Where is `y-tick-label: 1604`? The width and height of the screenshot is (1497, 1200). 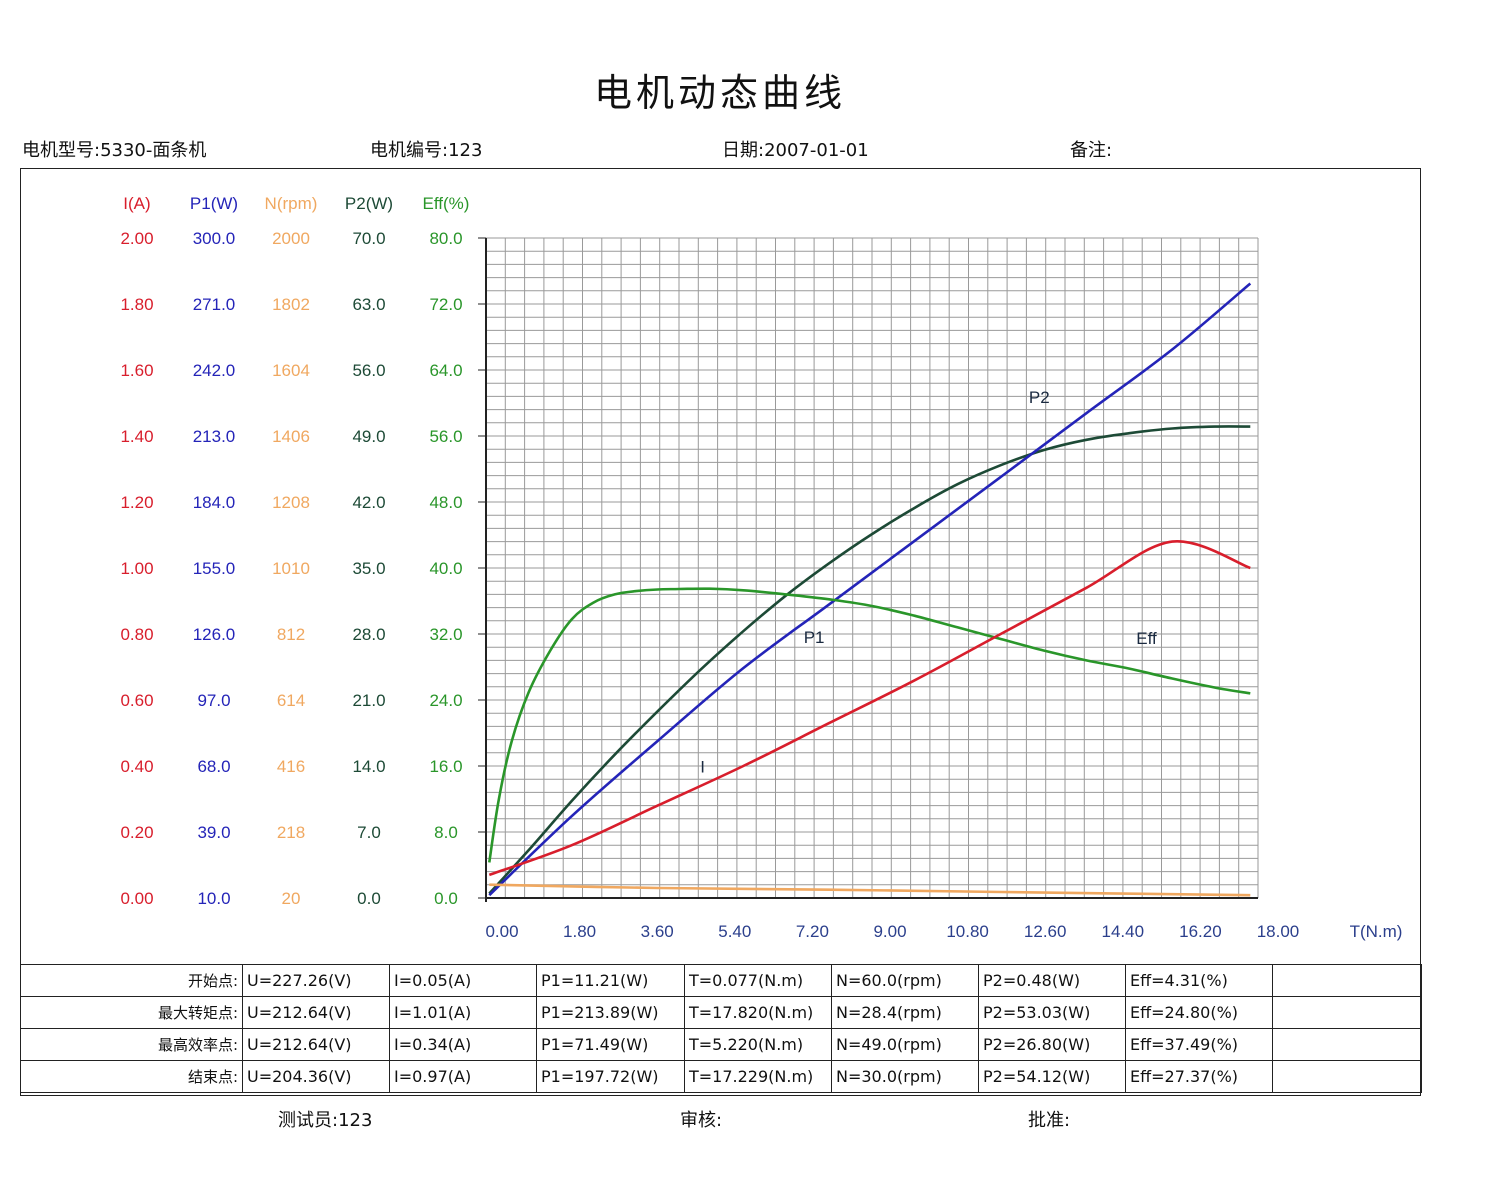 y-tick-label: 1604 is located at coordinates (291, 370).